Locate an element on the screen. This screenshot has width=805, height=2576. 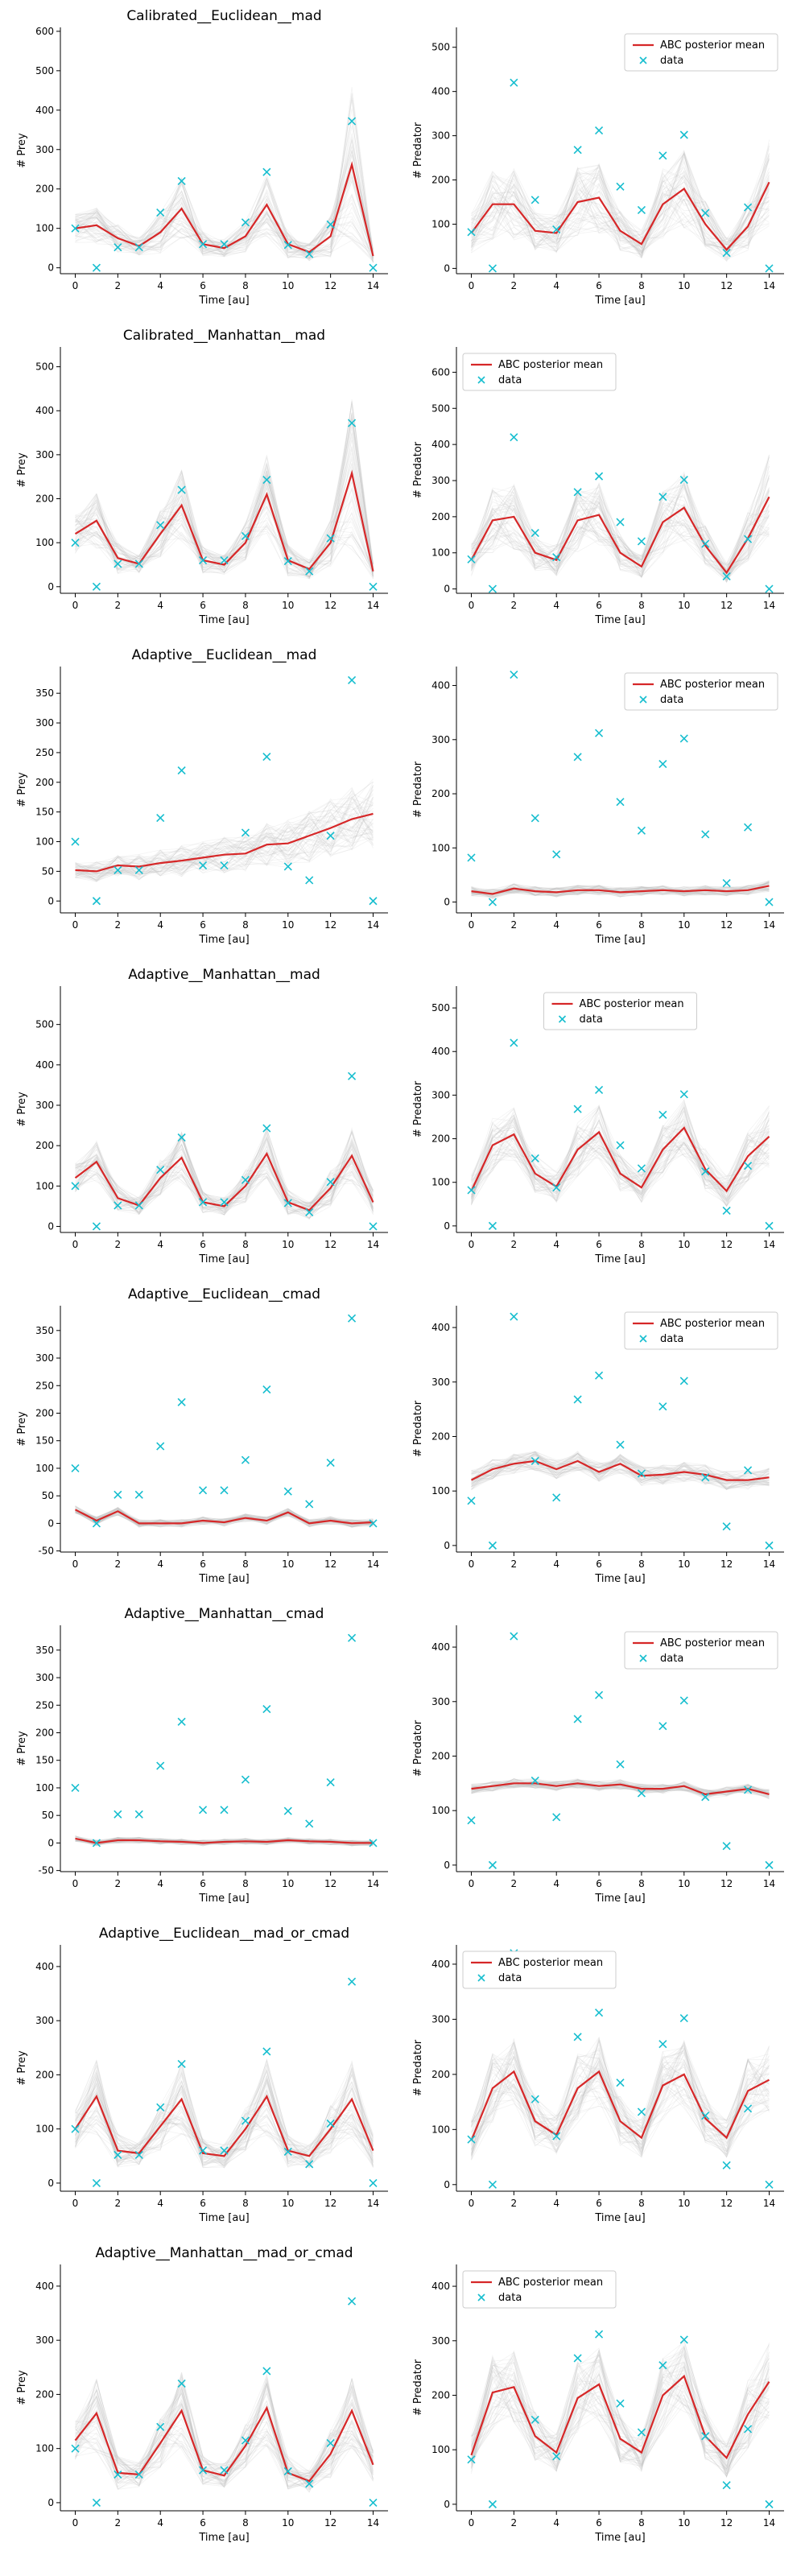
panel-title: Adaptive__Euclidean__mad_or_cmad is located at coordinates (224, 1934).